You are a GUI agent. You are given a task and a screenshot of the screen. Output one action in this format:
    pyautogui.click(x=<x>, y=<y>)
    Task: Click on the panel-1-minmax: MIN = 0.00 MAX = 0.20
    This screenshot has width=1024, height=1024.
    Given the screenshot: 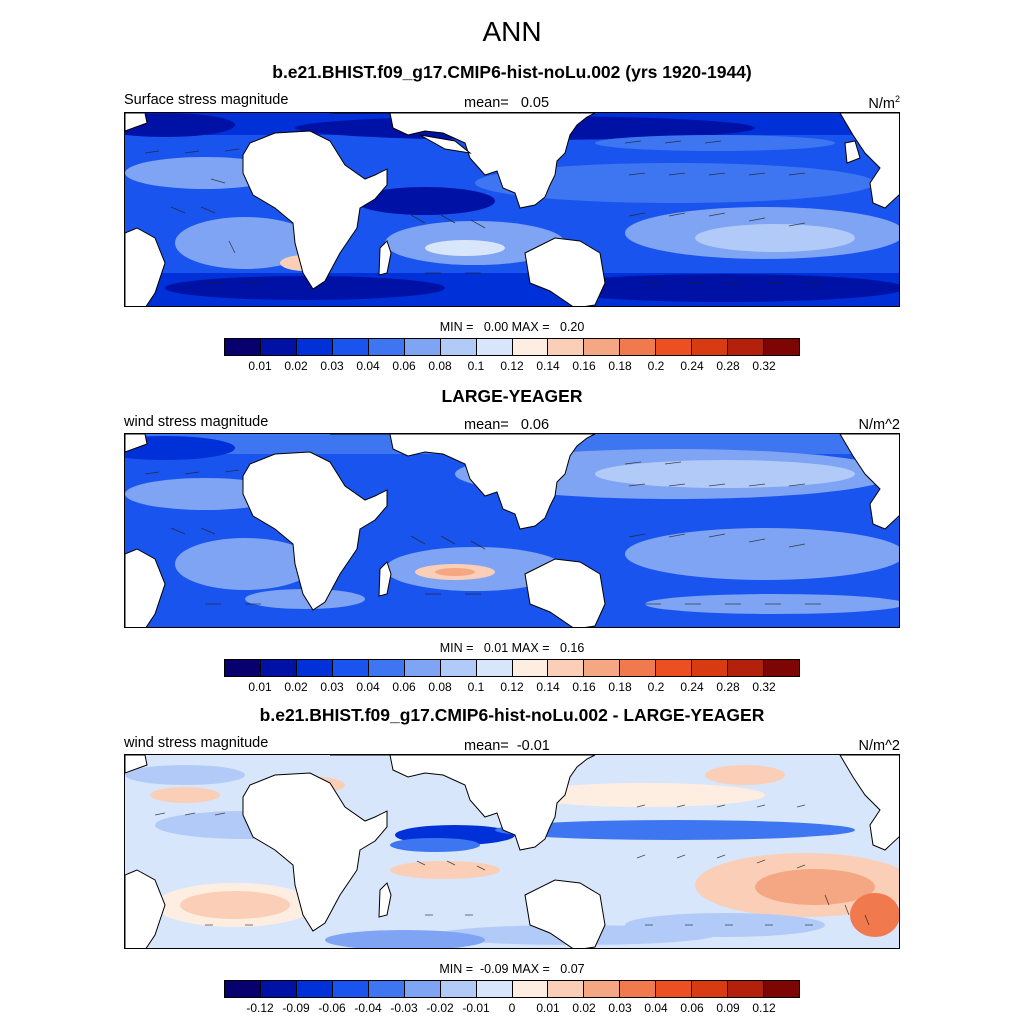 What is the action you would take?
    pyautogui.click(x=512, y=327)
    